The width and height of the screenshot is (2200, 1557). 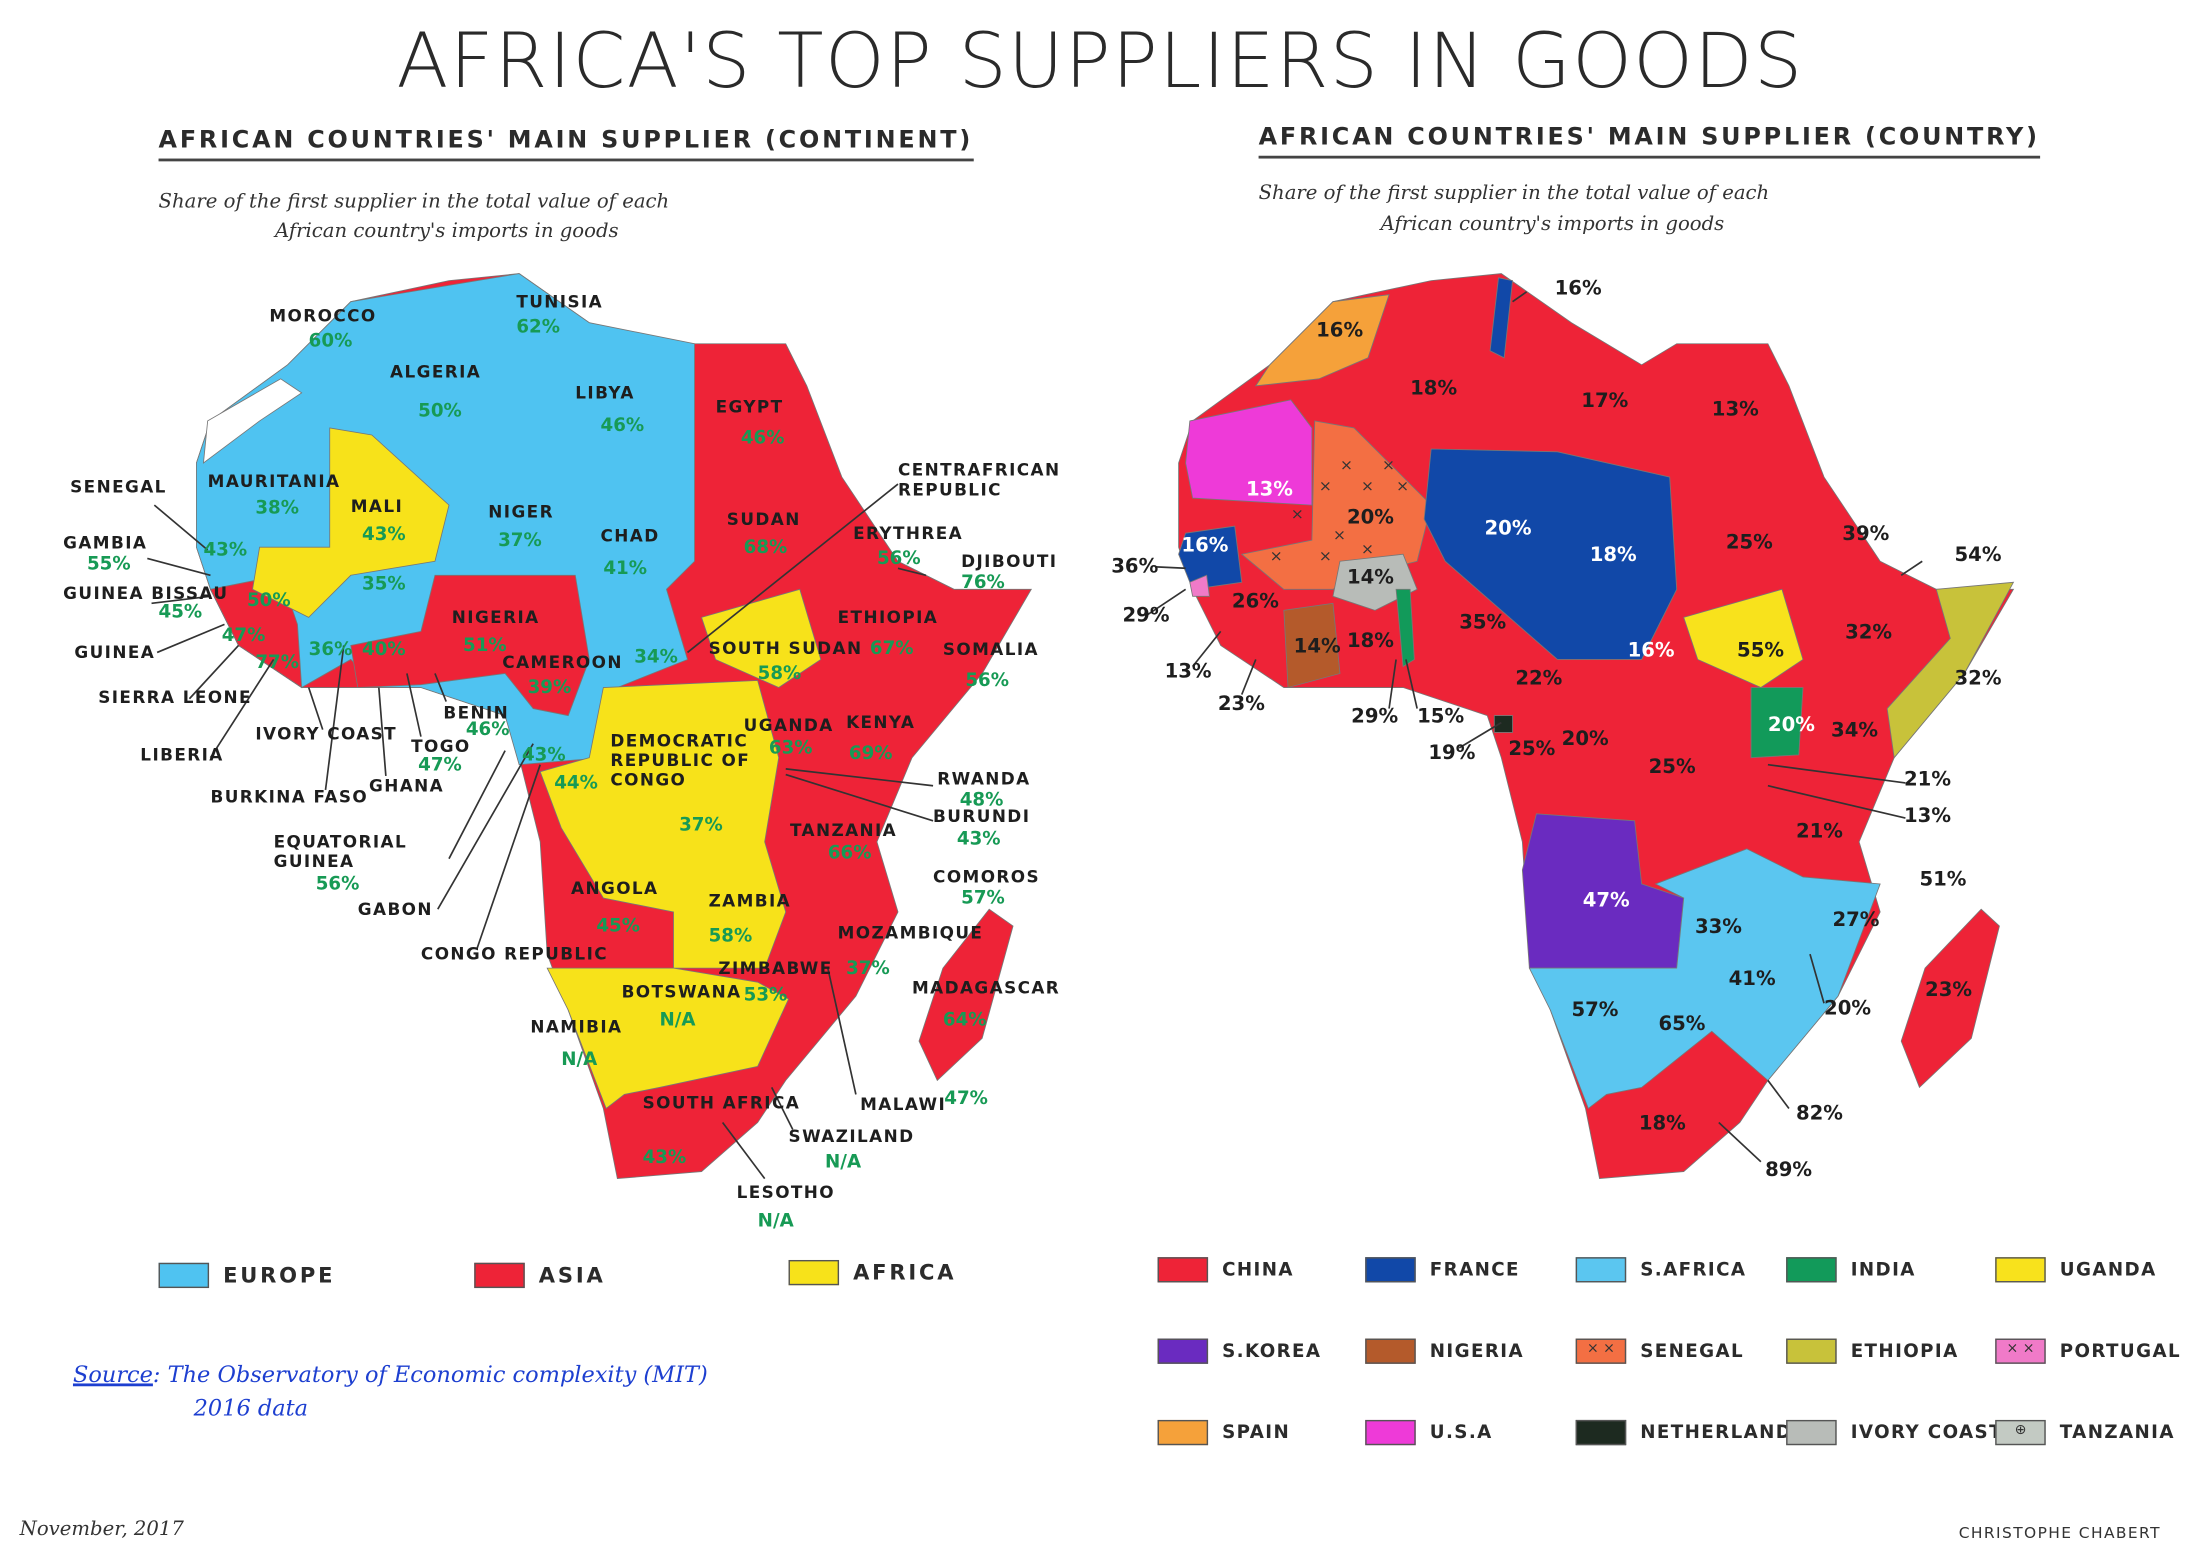 I want to click on country-name: UGANDA, so click(x=788, y=725).